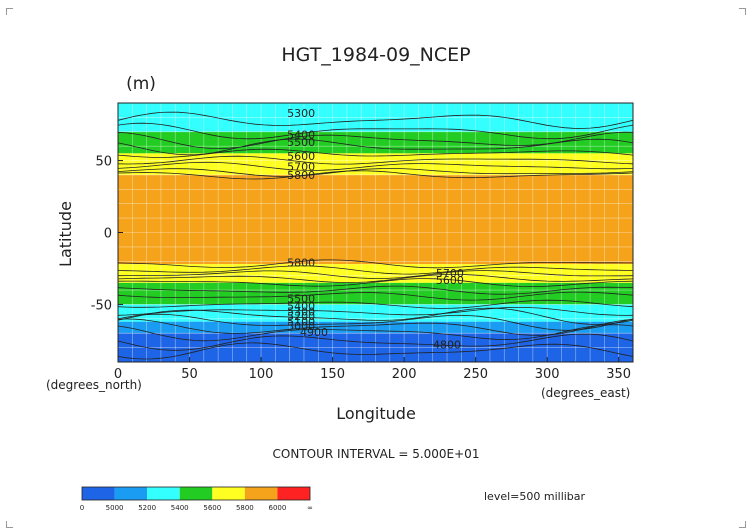 The height and width of the screenshot is (532, 752). I want to click on colorbar-label: ∞, so click(310, 508).